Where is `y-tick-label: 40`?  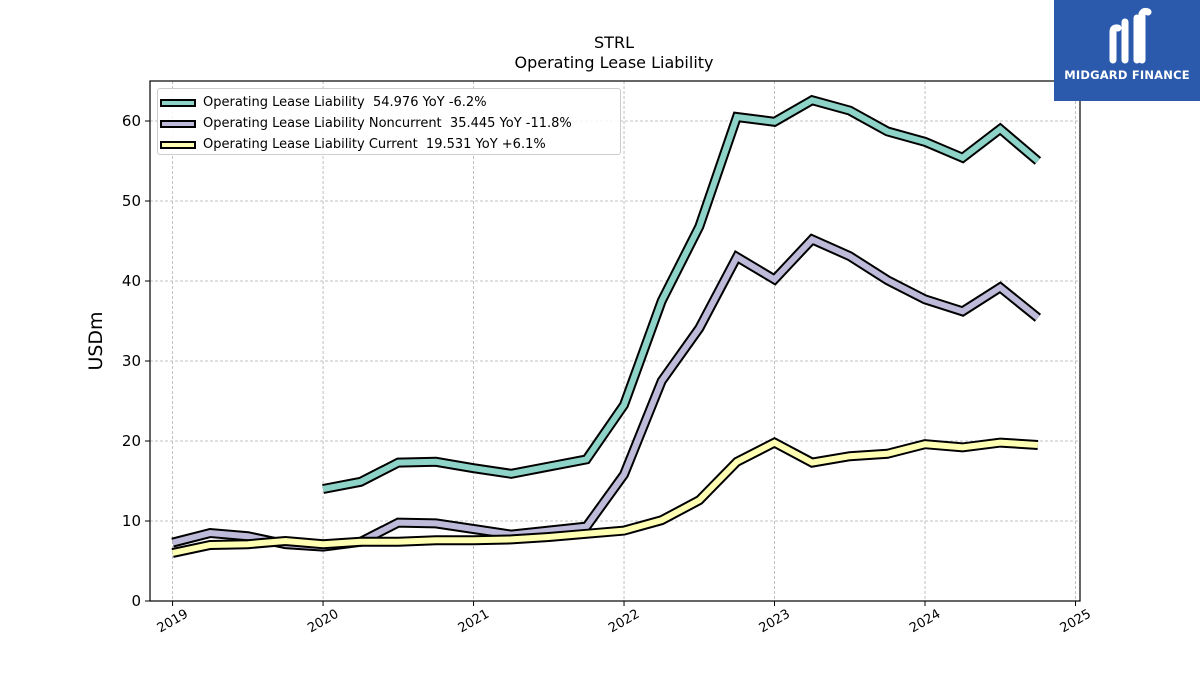 y-tick-label: 40 is located at coordinates (131, 281).